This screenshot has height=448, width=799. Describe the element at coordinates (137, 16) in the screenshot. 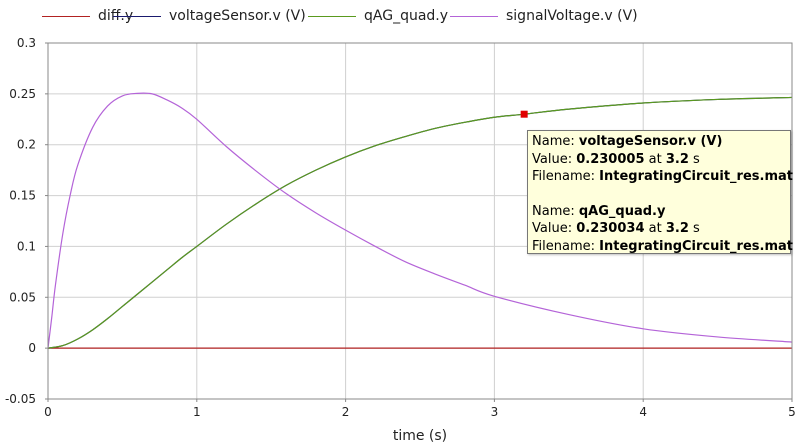

I see `legend-swatch-voltage-sensor` at that location.